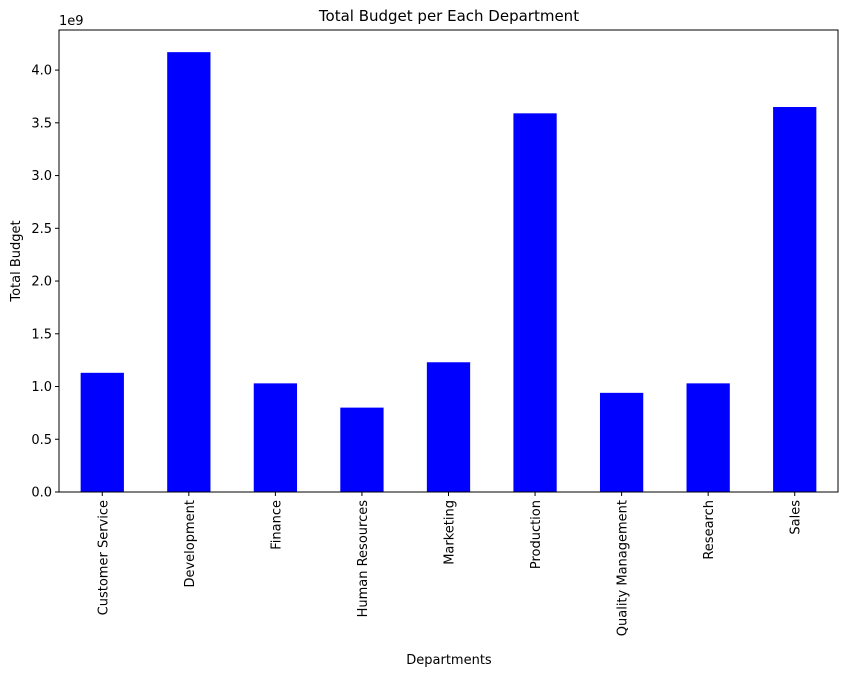  Describe the element at coordinates (102, 432) in the screenshot. I see `bar-customer-service` at that location.